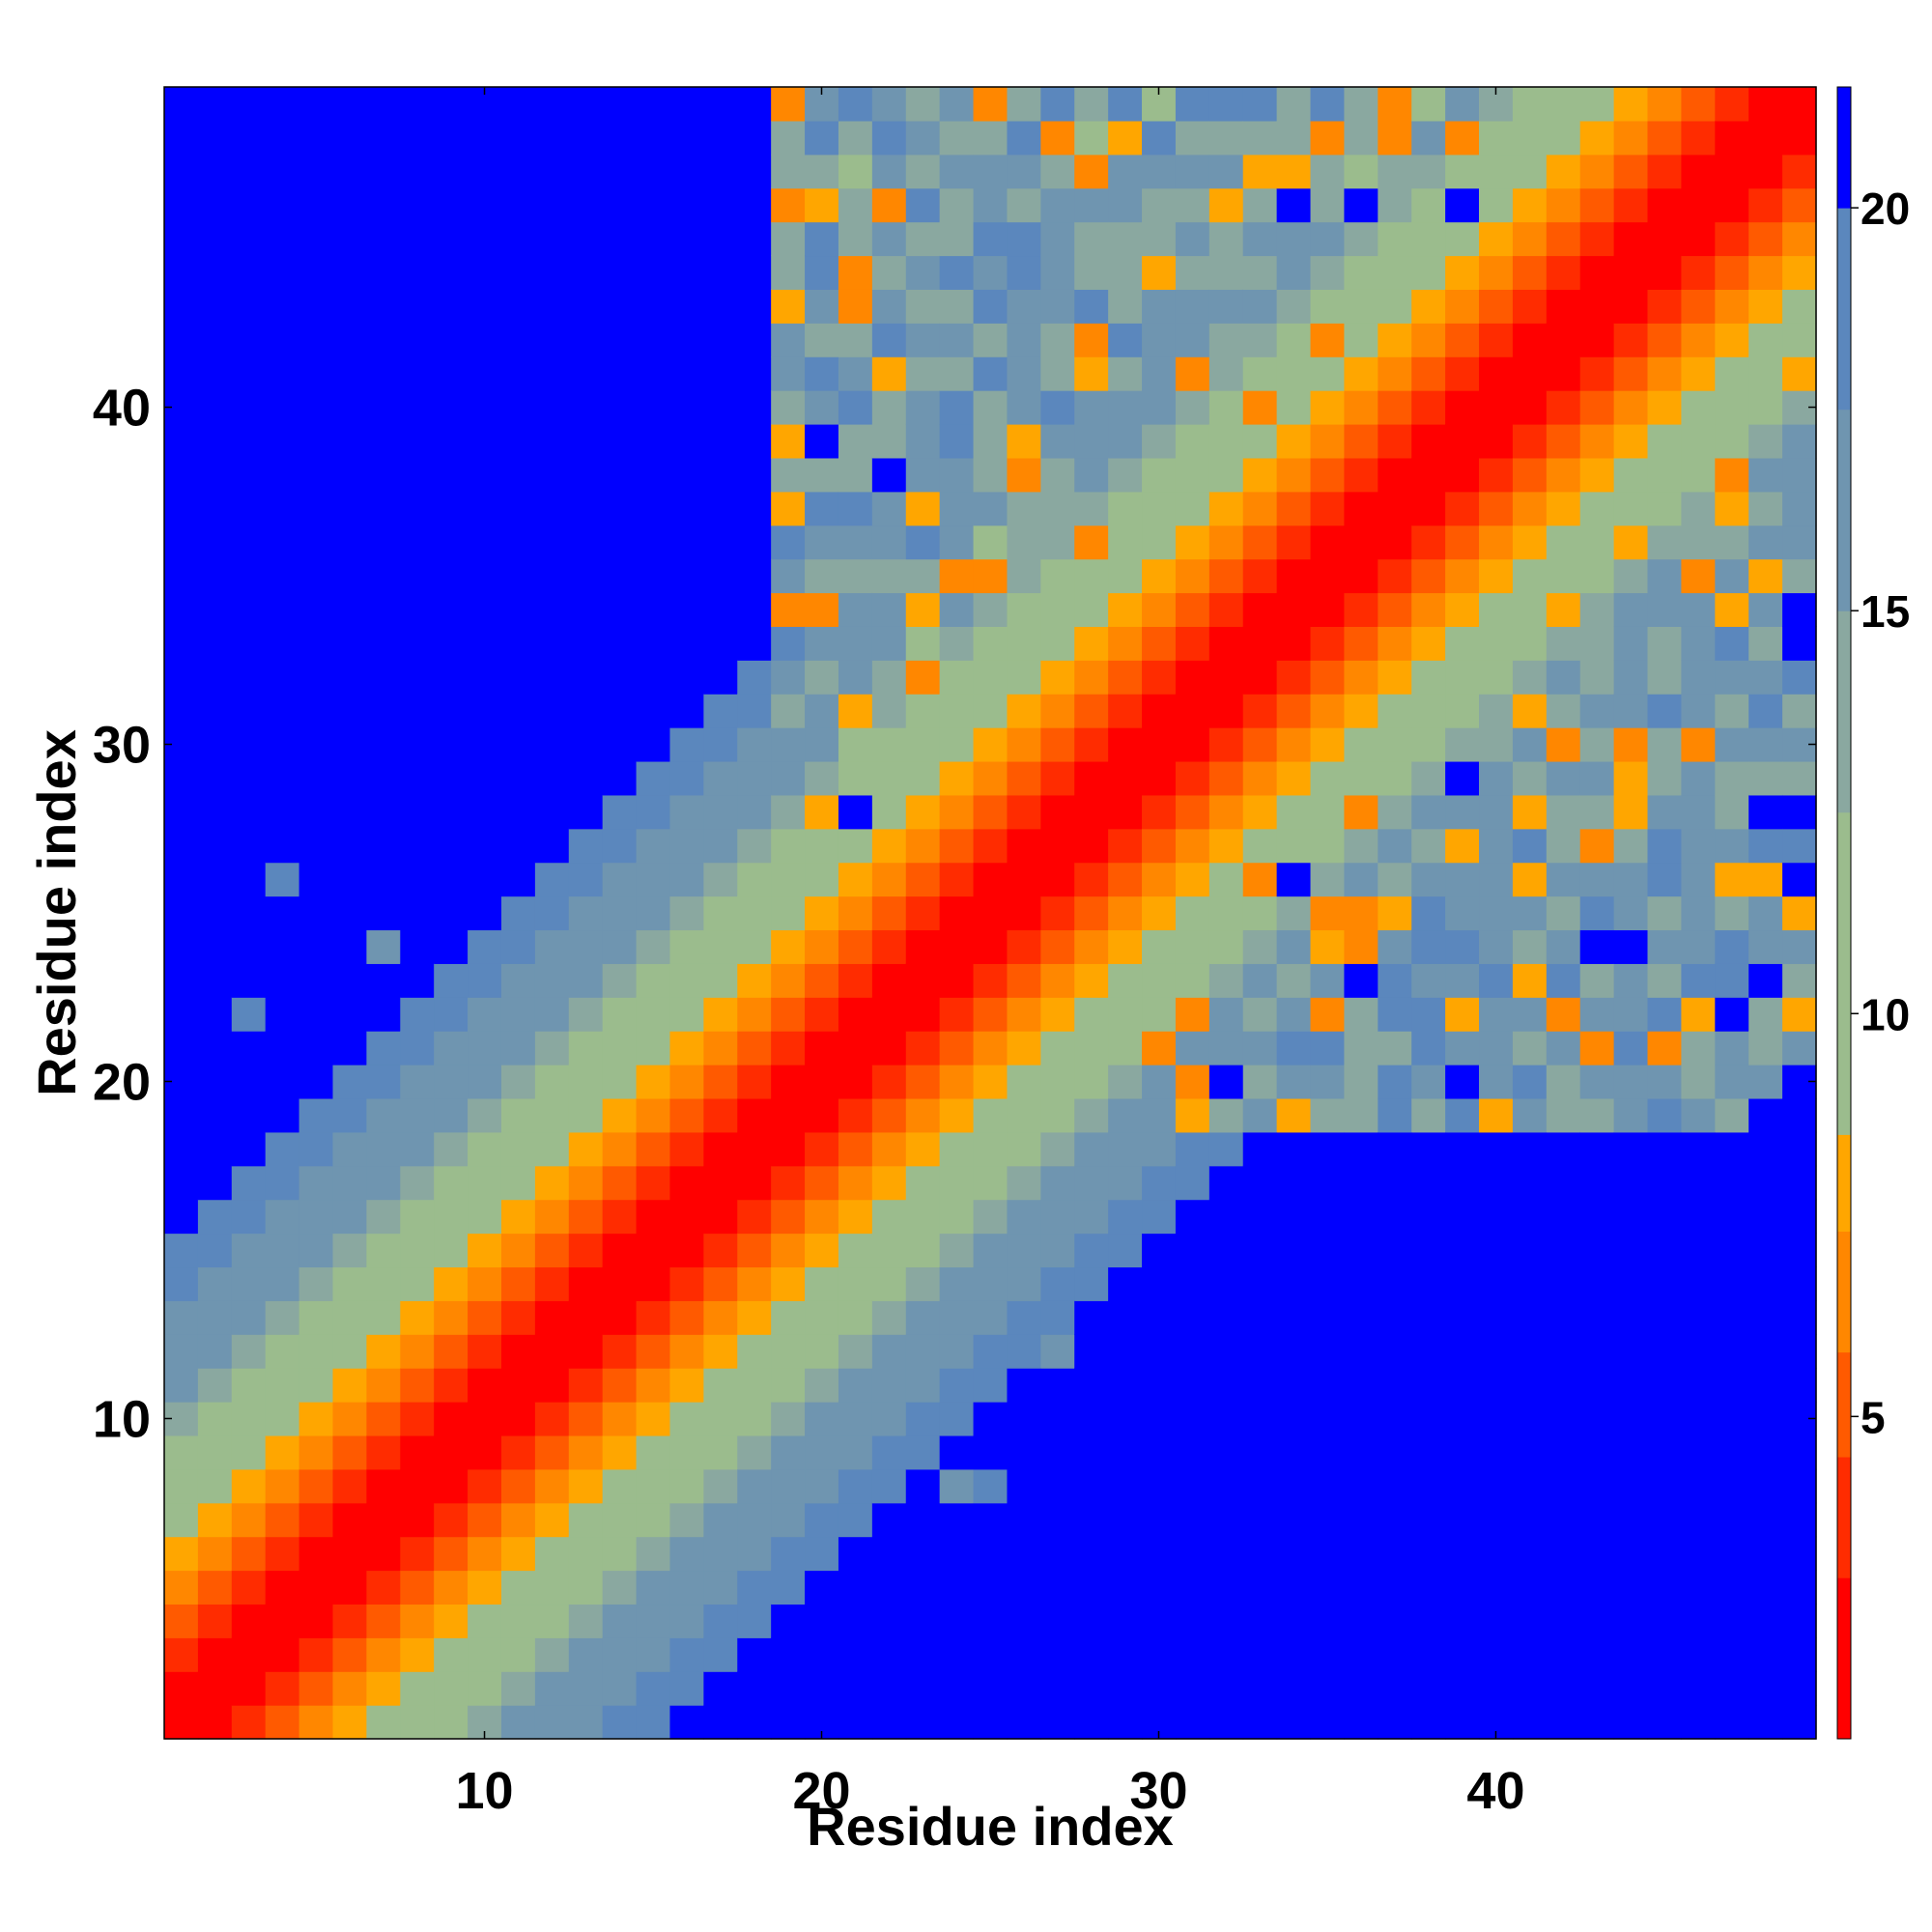 Image resolution: width=1932 pixels, height=1932 pixels. I want to click on y-tick-label: 40, so click(122, 409).